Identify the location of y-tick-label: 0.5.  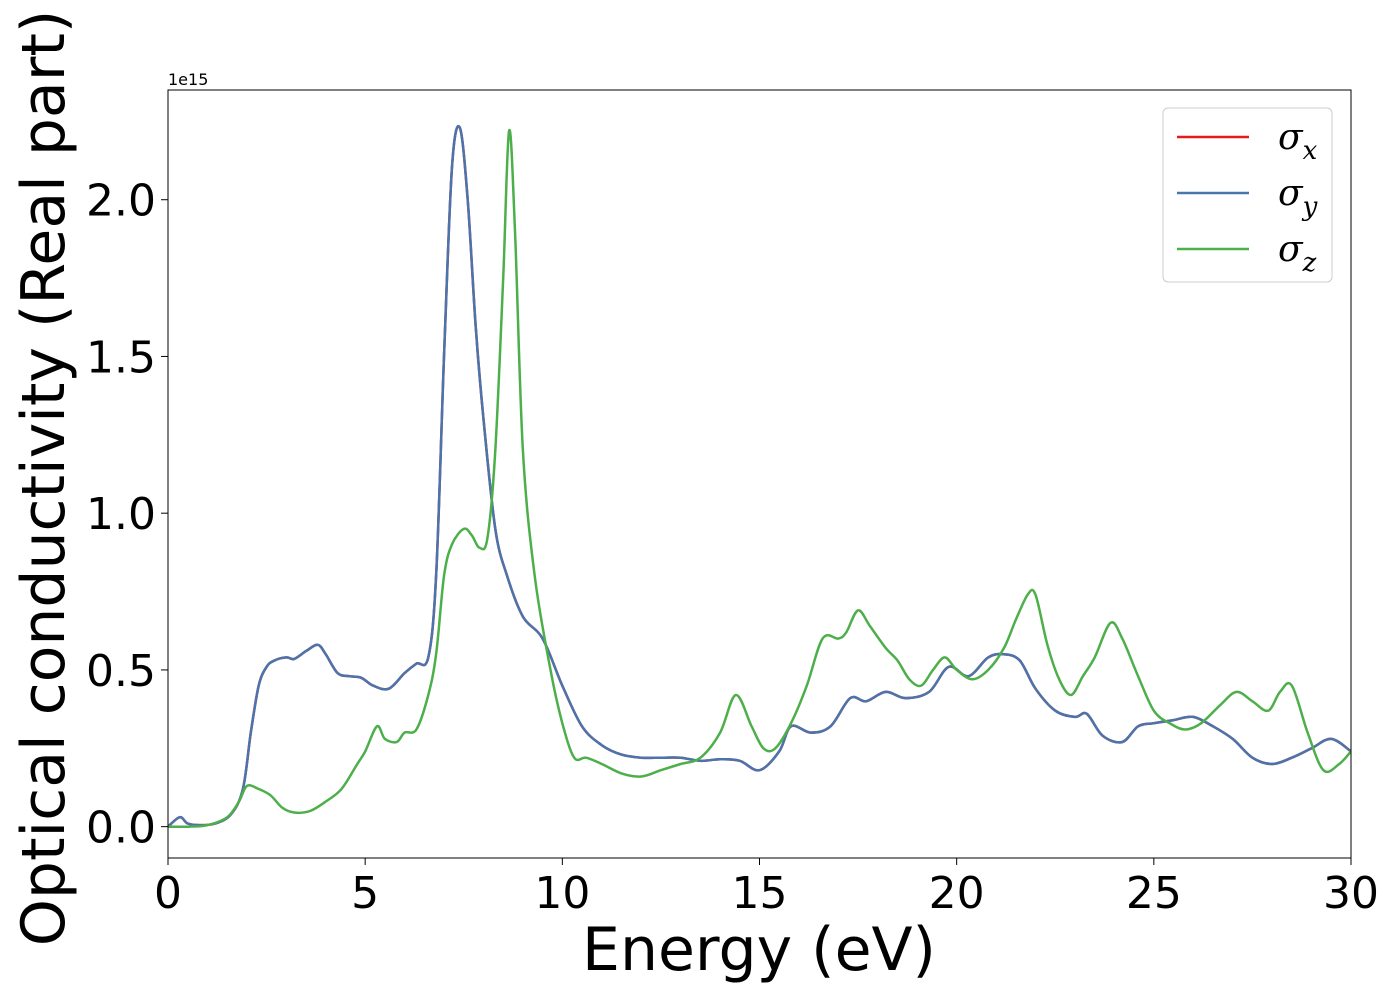
(121, 671).